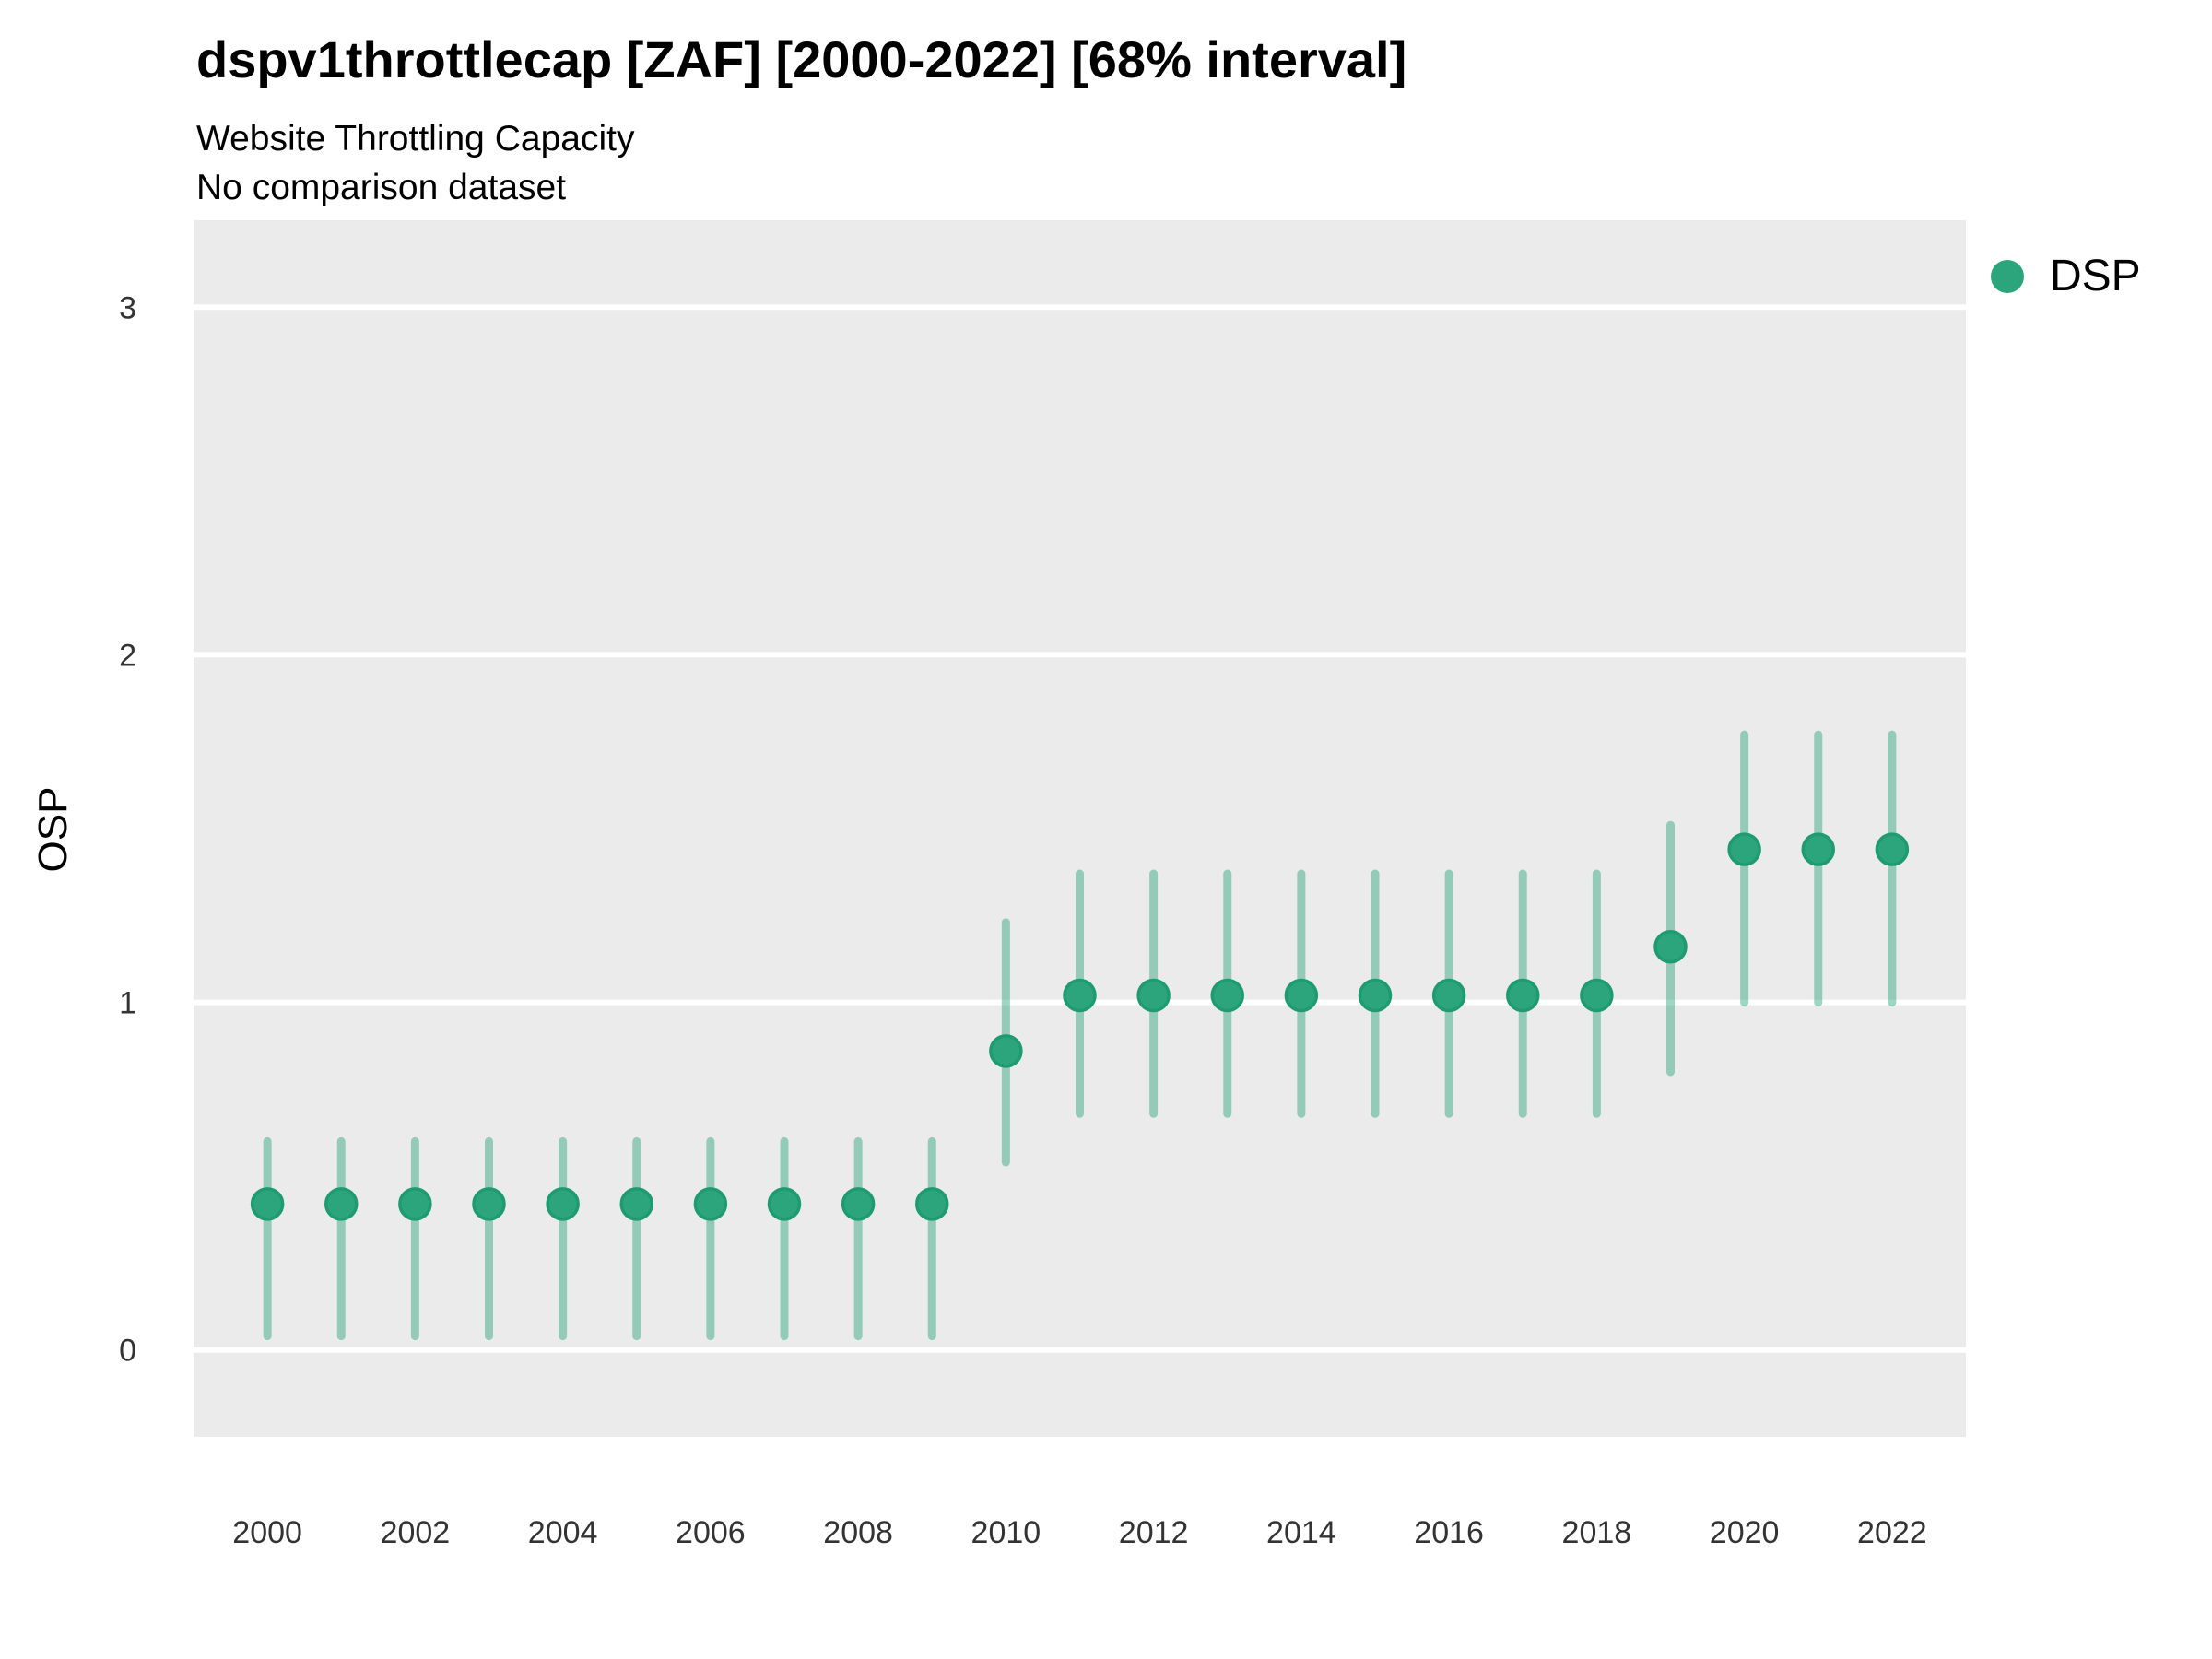  What do you see at coordinates (1892, 1532) in the screenshot?
I see `x-tick-label: 2022` at bounding box center [1892, 1532].